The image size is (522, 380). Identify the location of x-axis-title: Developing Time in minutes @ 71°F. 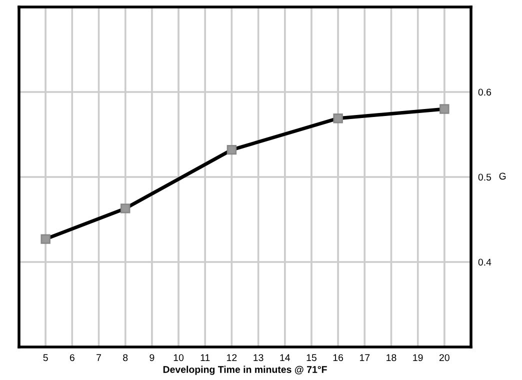
(245, 370).